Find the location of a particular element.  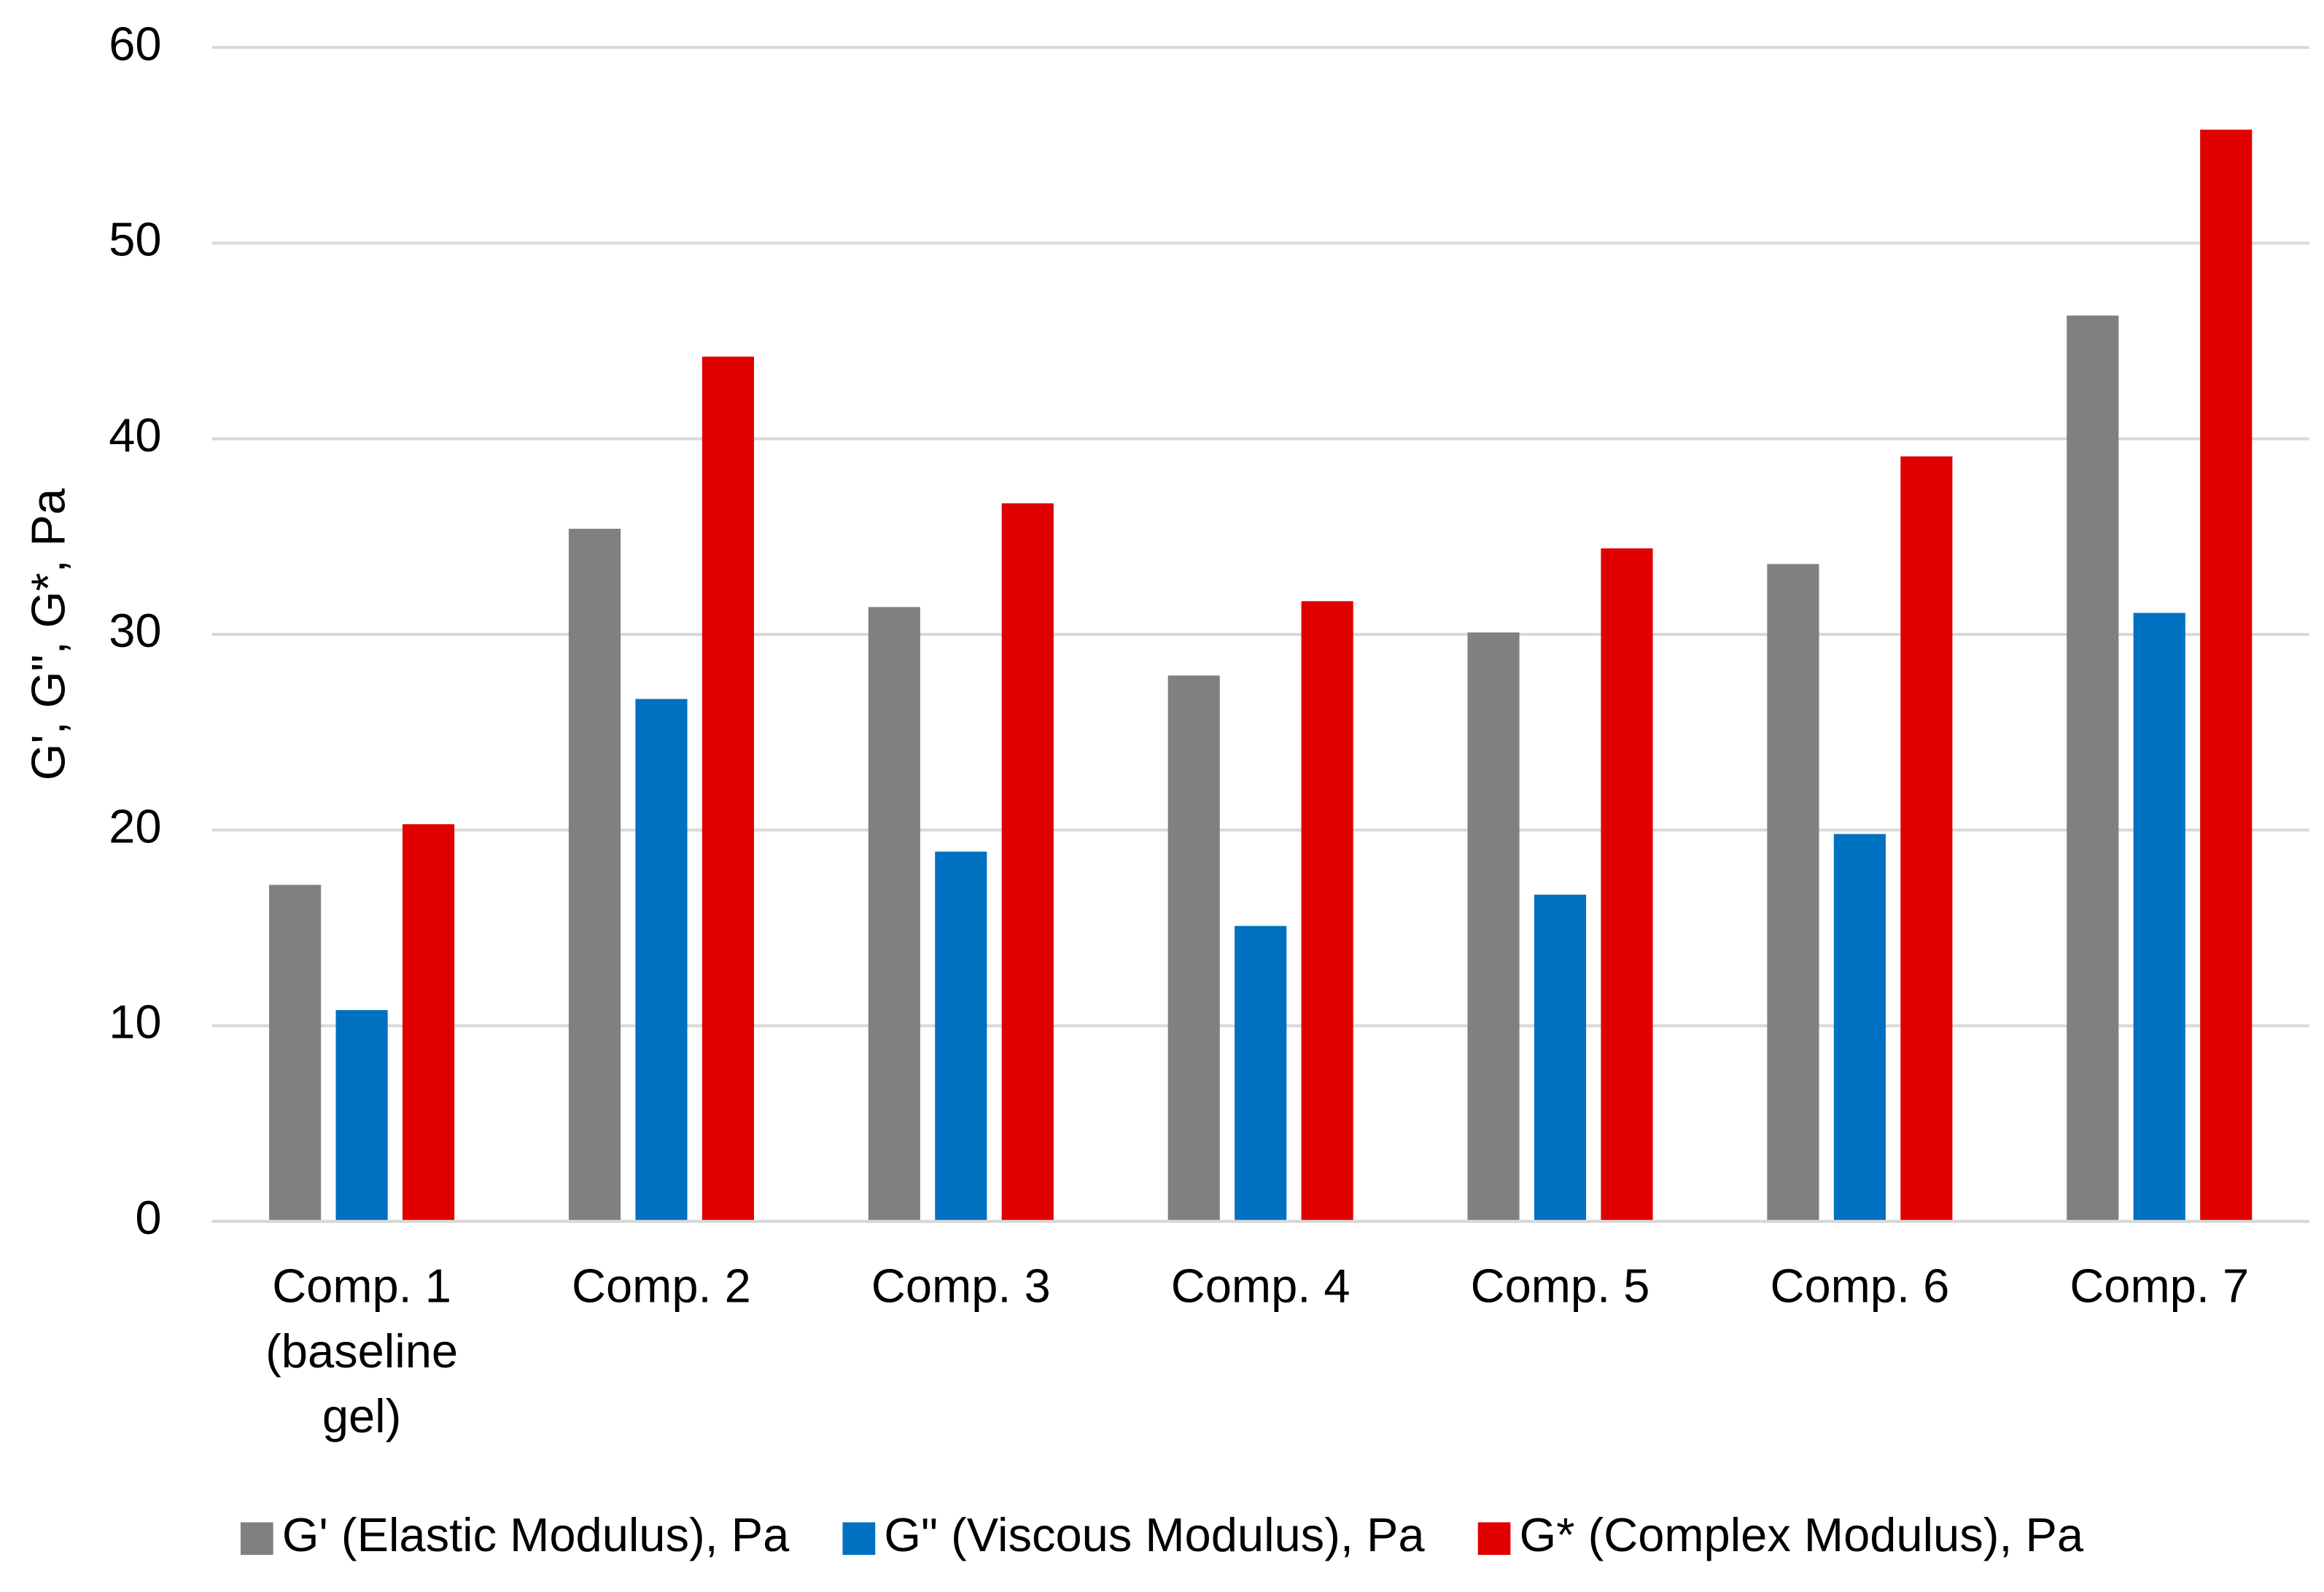

x-tick-label: Comp. 4 is located at coordinates (1261, 1286).